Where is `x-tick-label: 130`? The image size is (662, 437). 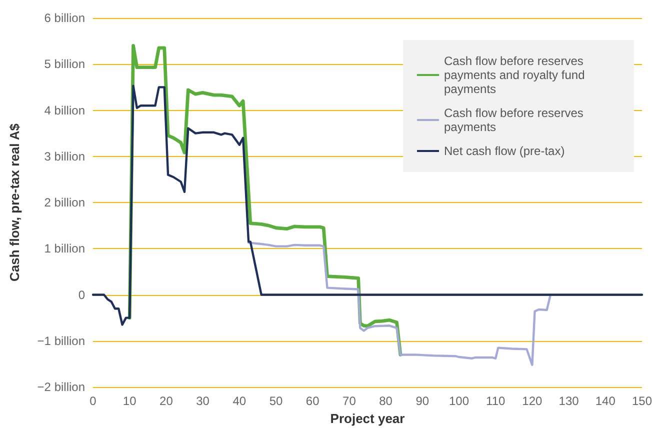
x-tick-label: 130 is located at coordinates (569, 401).